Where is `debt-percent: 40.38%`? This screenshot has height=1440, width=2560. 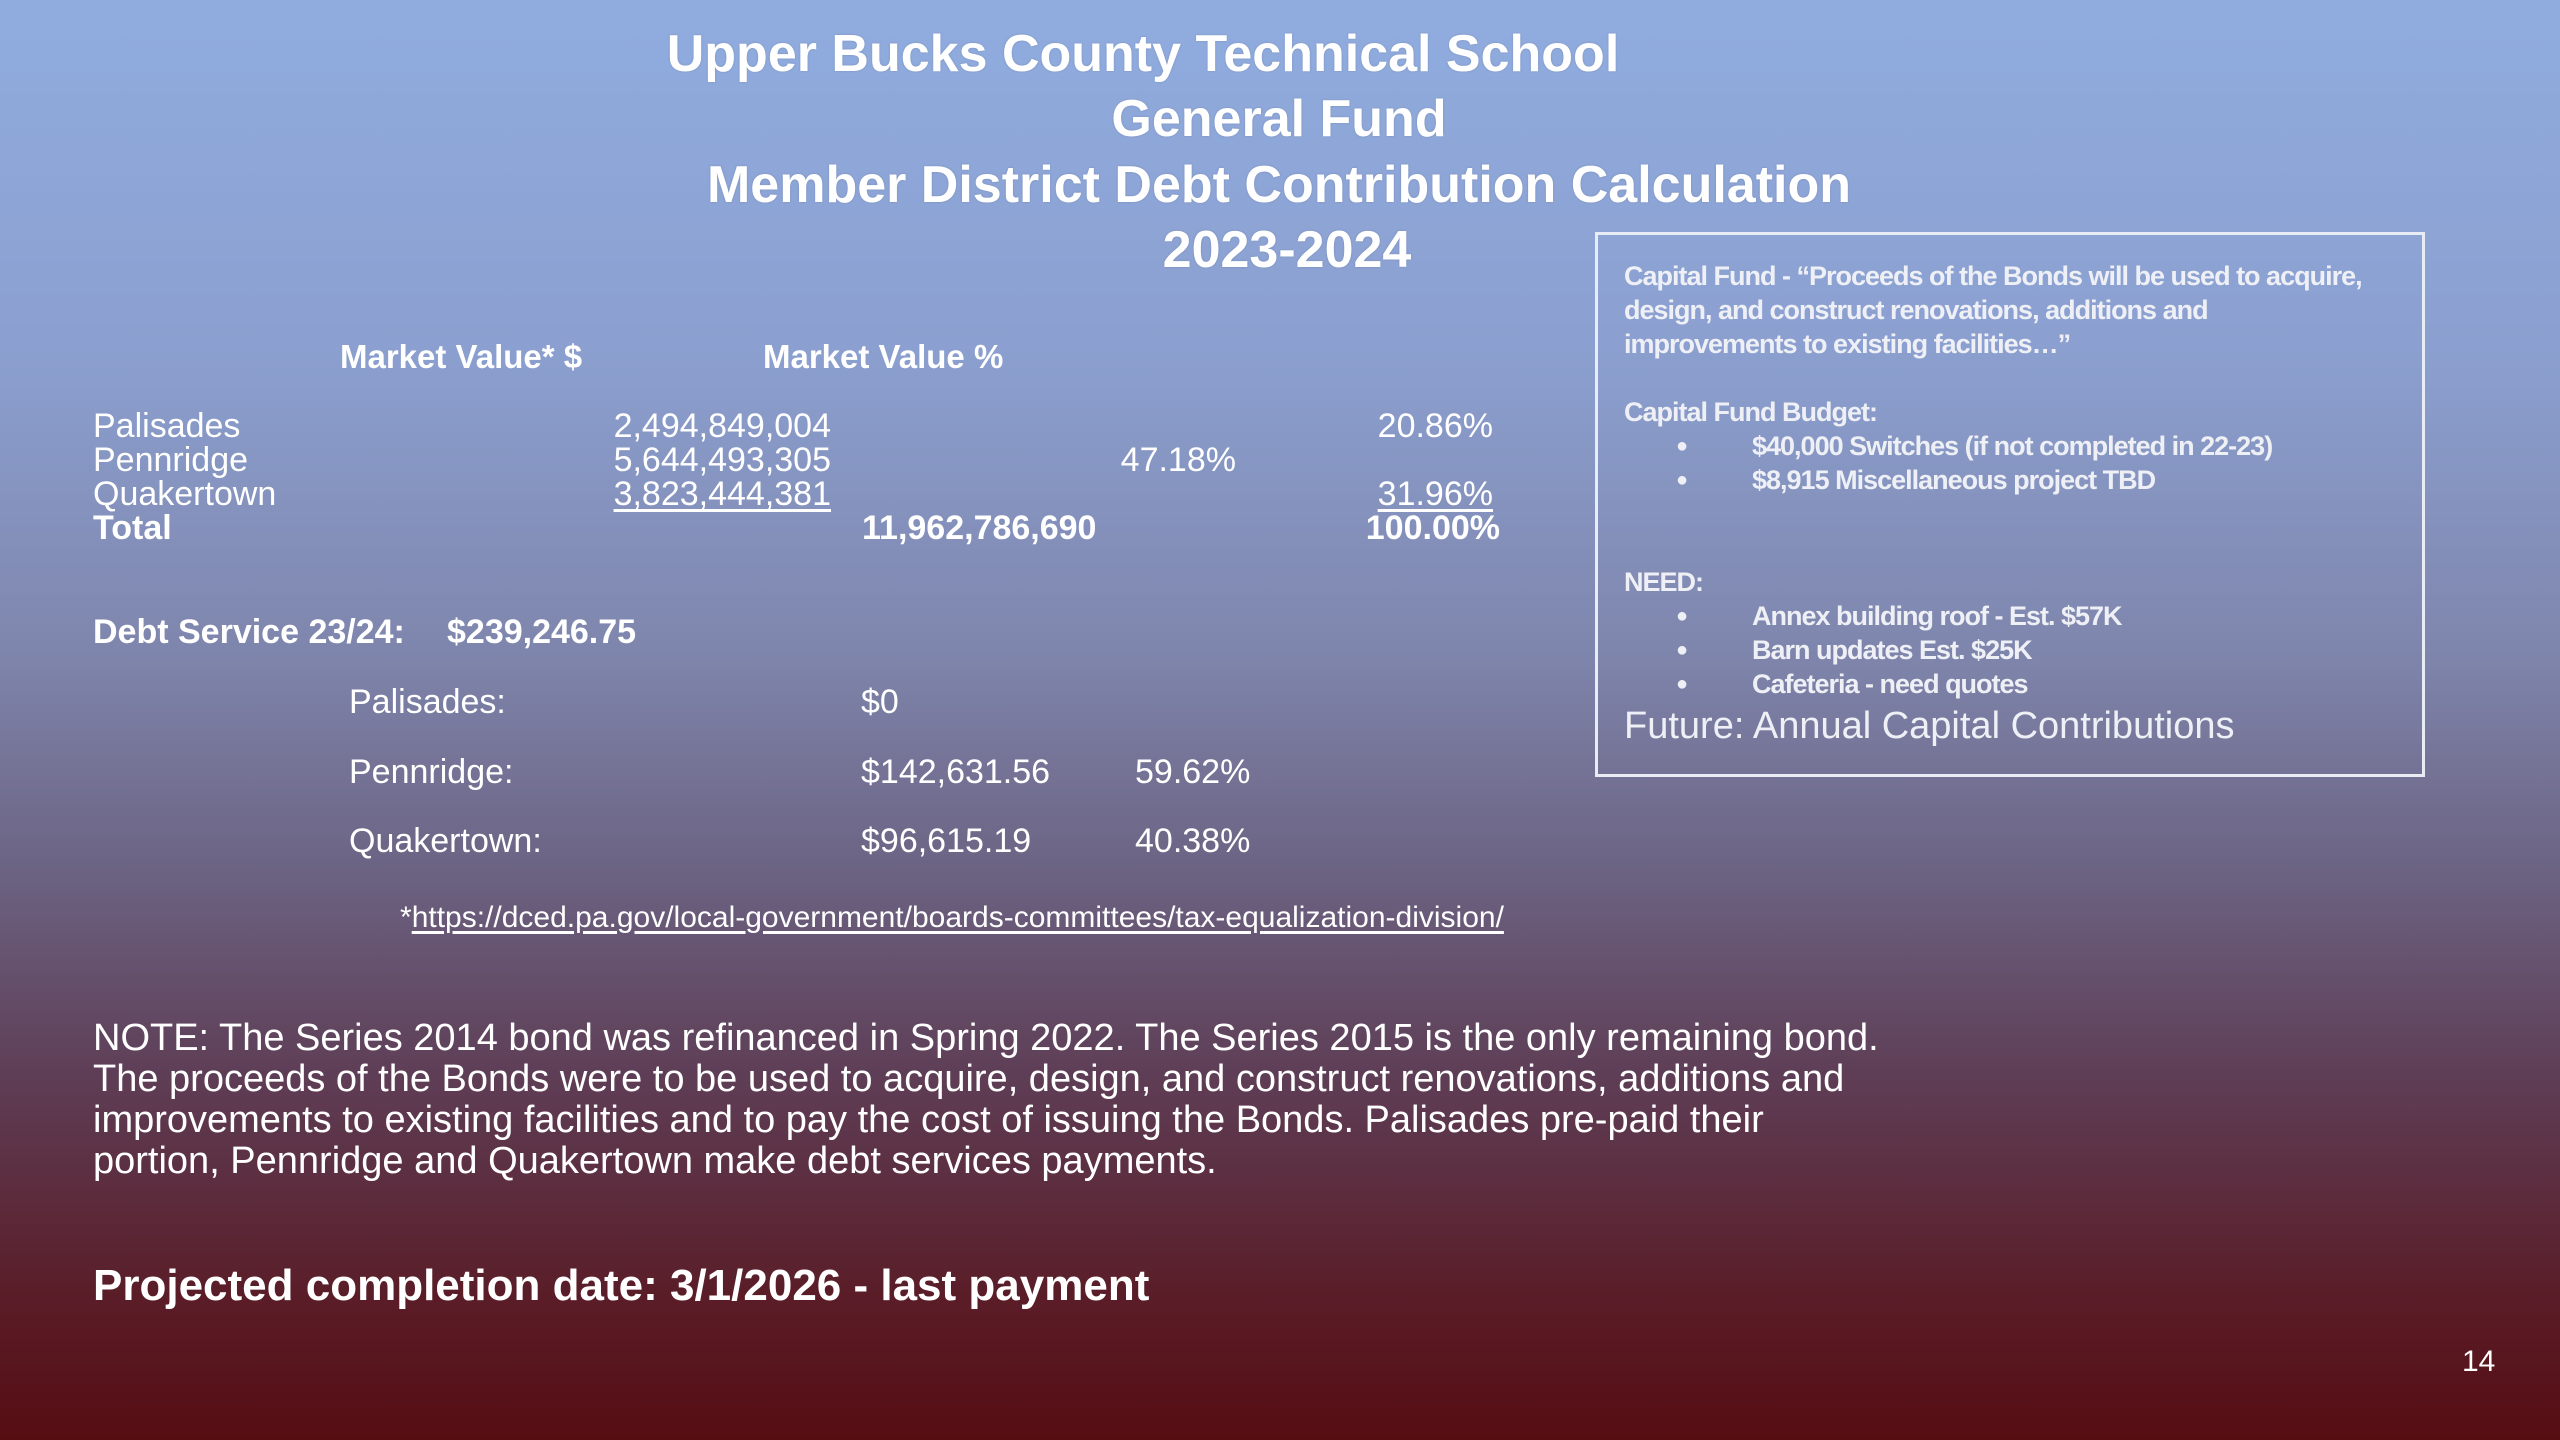 debt-percent: 40.38% is located at coordinates (1193, 841).